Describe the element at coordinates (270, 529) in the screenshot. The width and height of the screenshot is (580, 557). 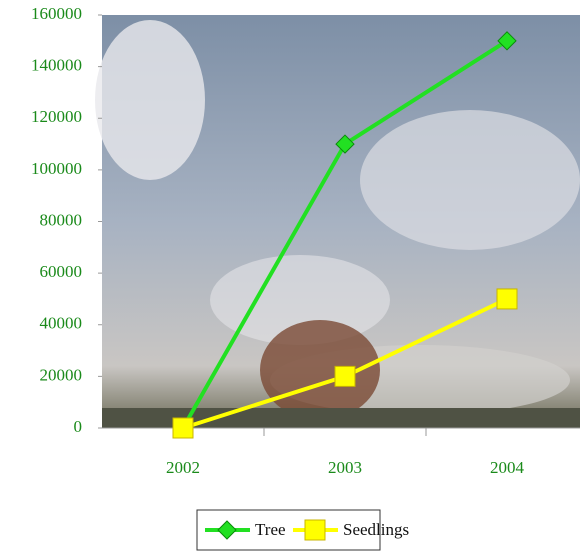
I see `legend-label: Tree` at that location.